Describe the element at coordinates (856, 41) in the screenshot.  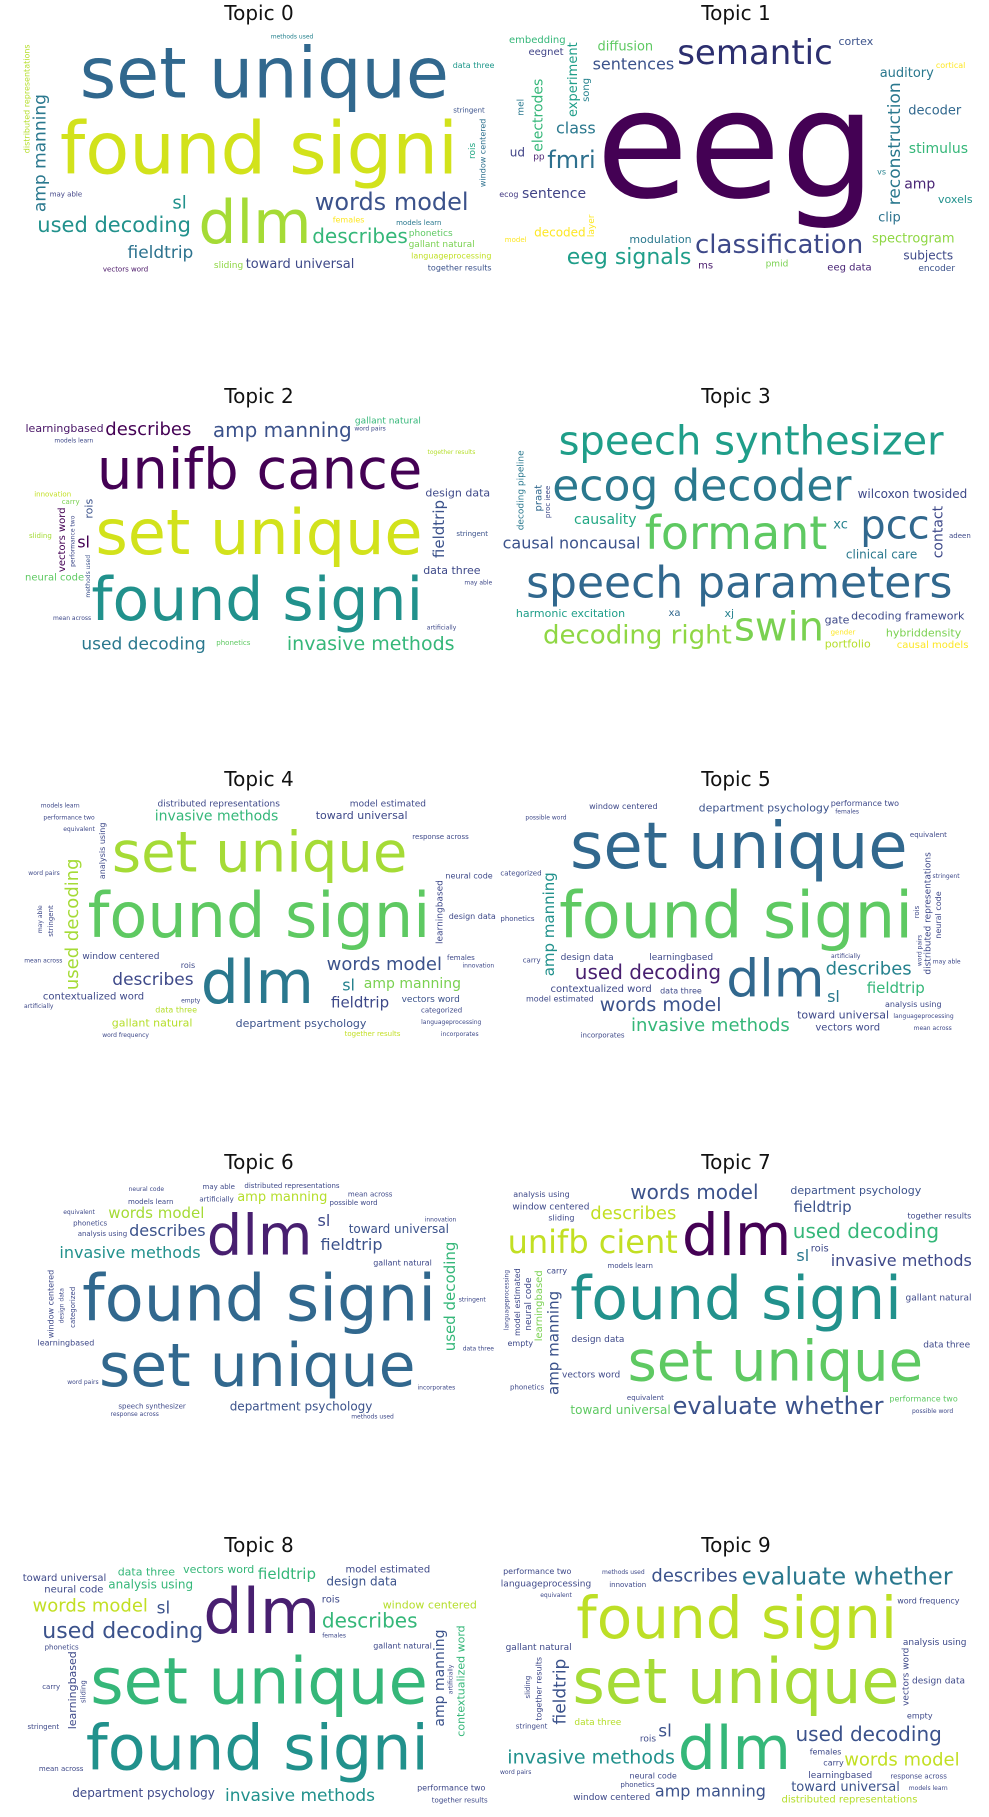
I see `cloud-word: cortex` at that location.